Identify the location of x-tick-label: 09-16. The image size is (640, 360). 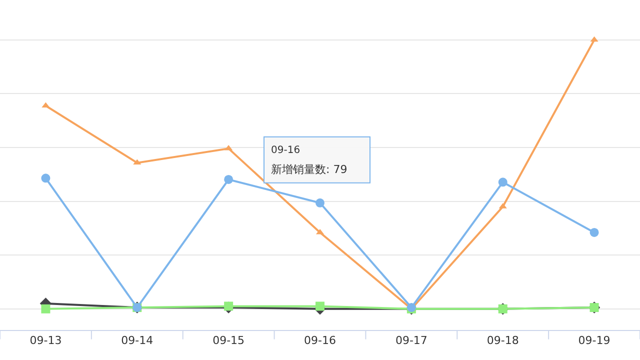
(320, 341).